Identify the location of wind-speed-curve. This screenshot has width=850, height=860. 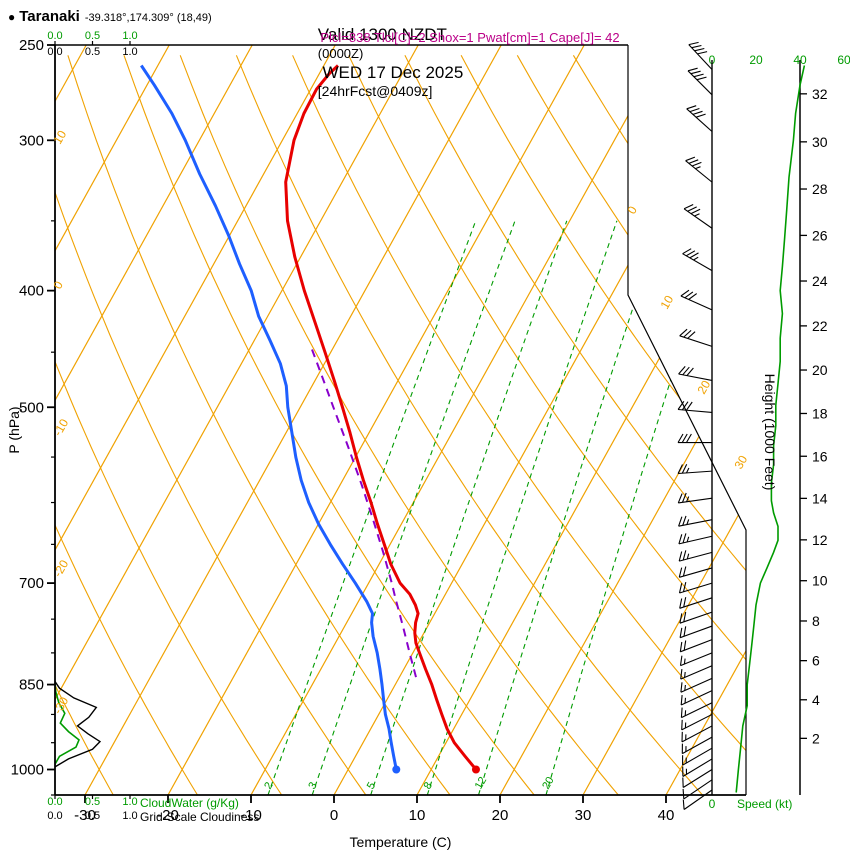
(770, 429).